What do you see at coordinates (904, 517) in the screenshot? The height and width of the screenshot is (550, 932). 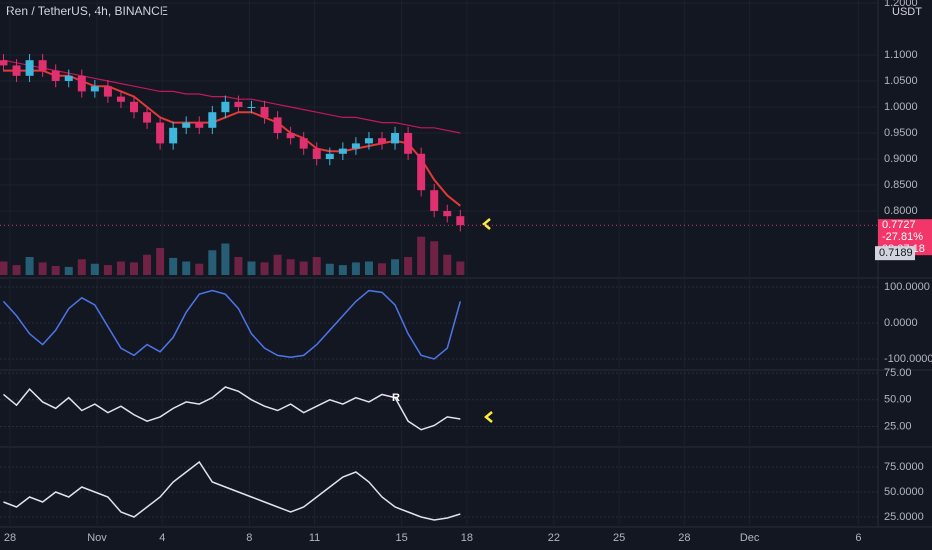 I see `y-tick-label: 25.0000` at bounding box center [904, 517].